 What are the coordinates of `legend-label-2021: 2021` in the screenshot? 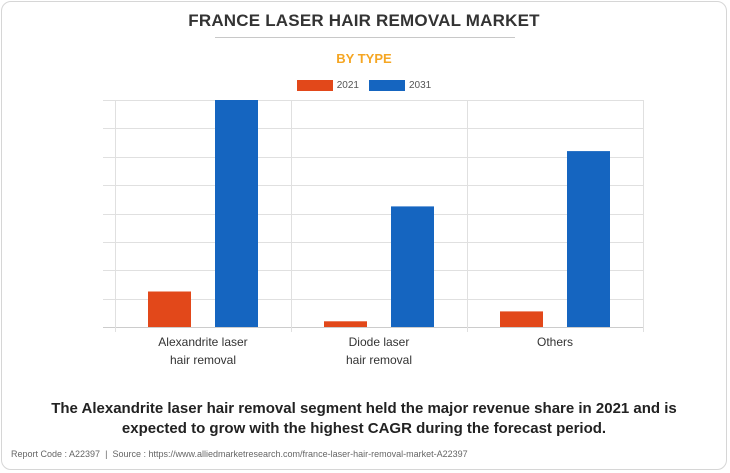 It's located at (347, 85).